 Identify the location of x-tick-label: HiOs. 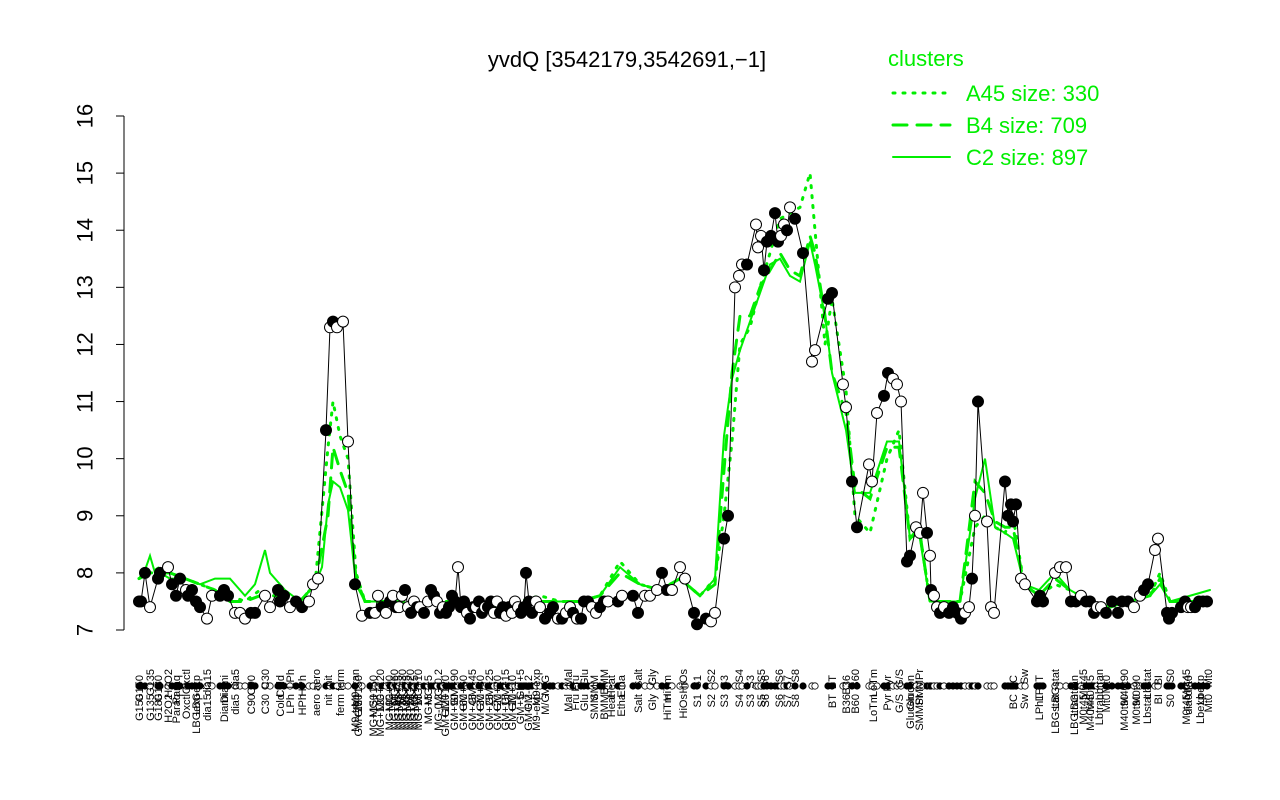
(684, 706).